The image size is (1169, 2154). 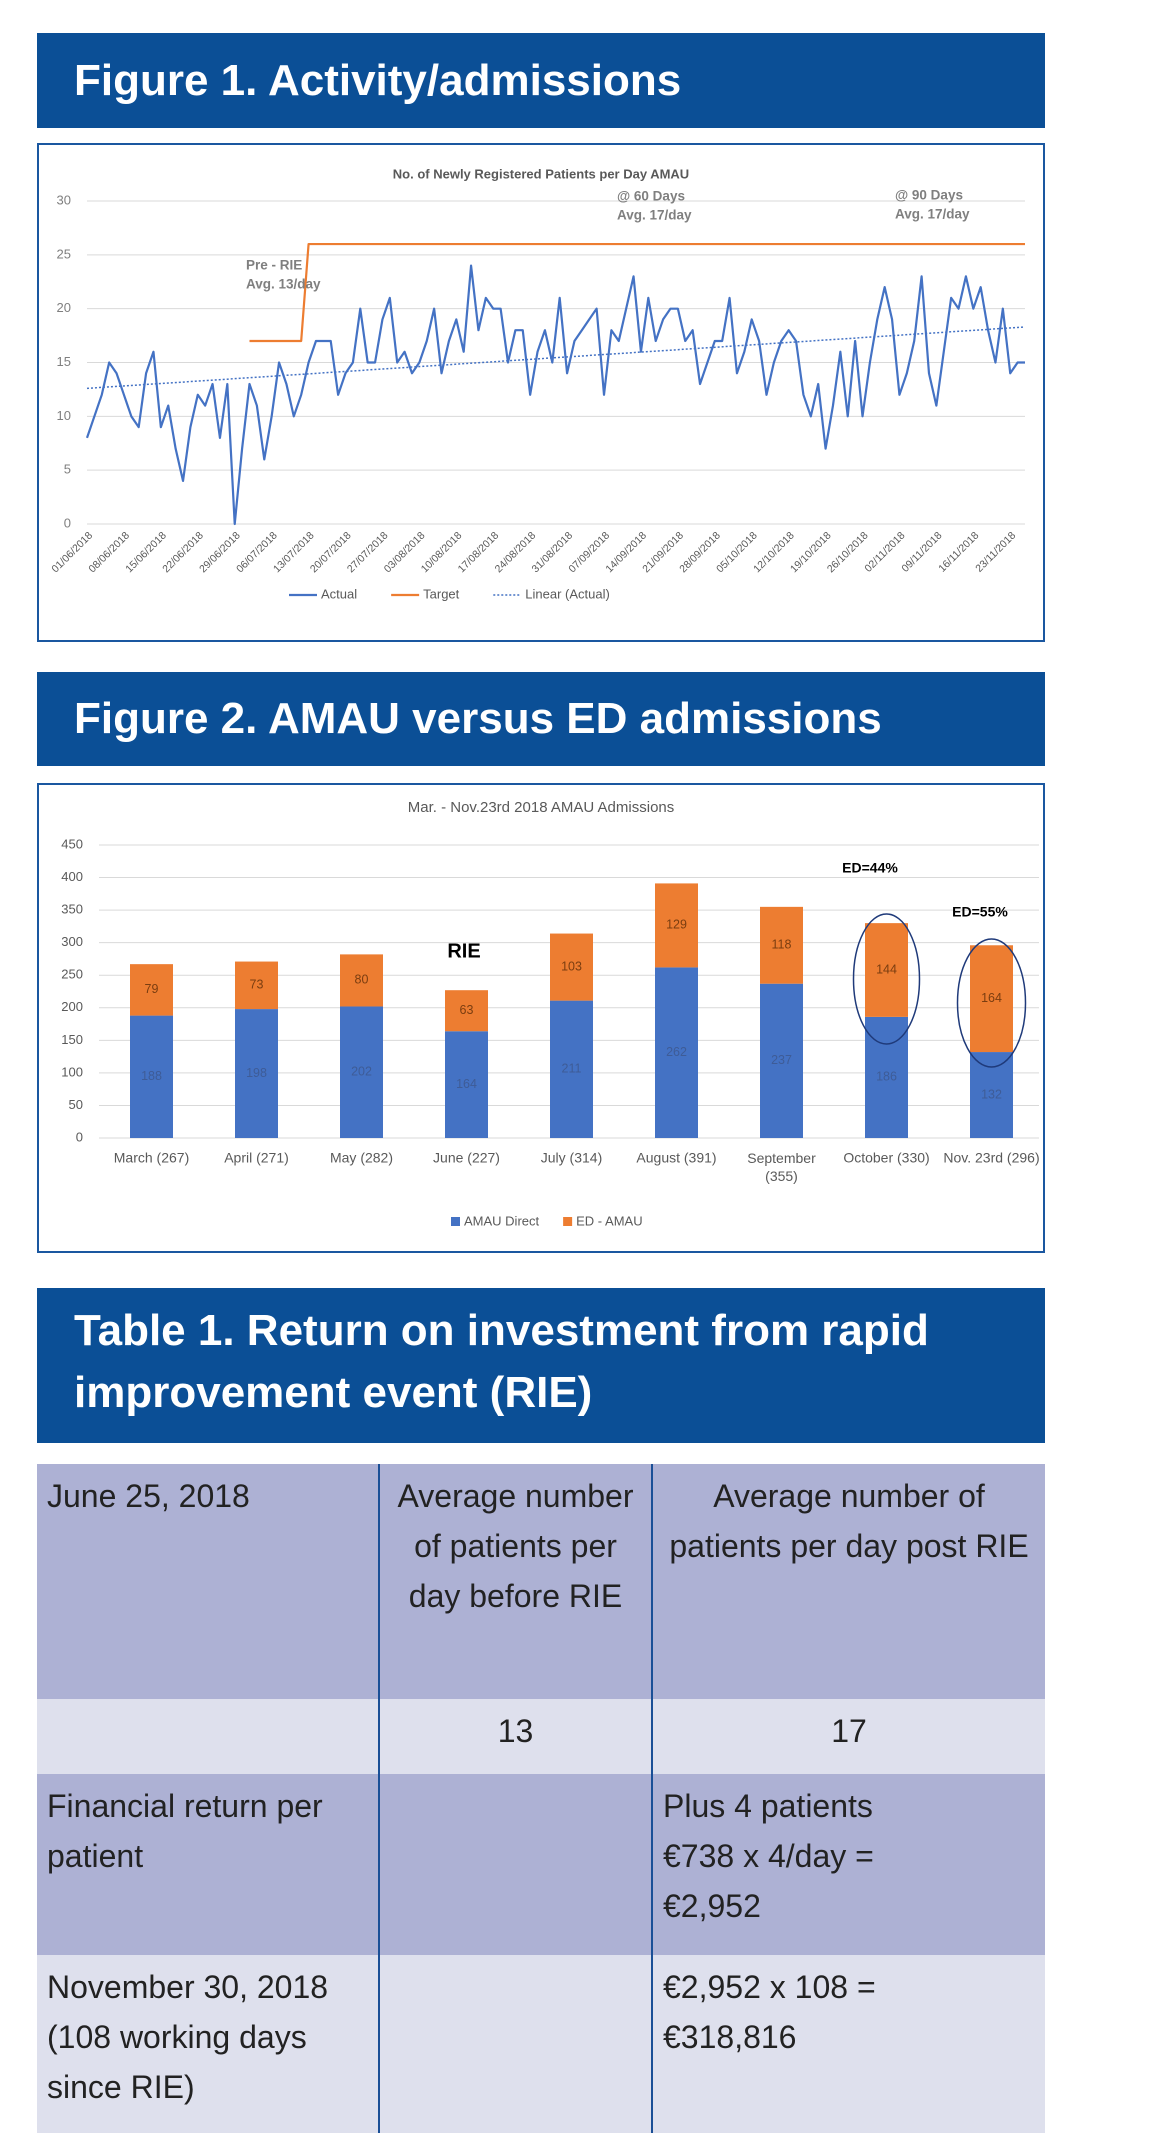 I want to click on value-label: 80, so click(x=362, y=980).